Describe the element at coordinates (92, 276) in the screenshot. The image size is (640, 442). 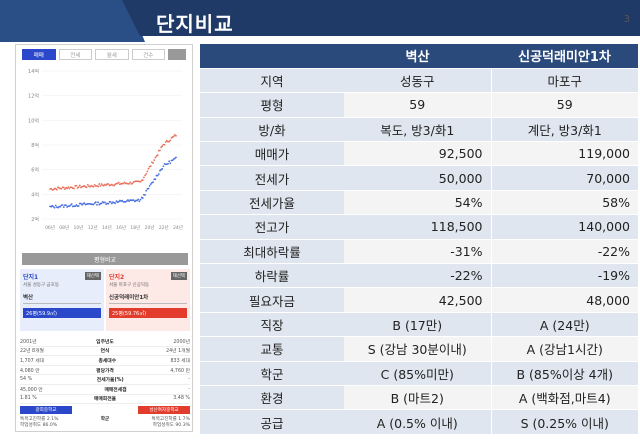
I see `complex1-reselect-button: 재선택` at that location.